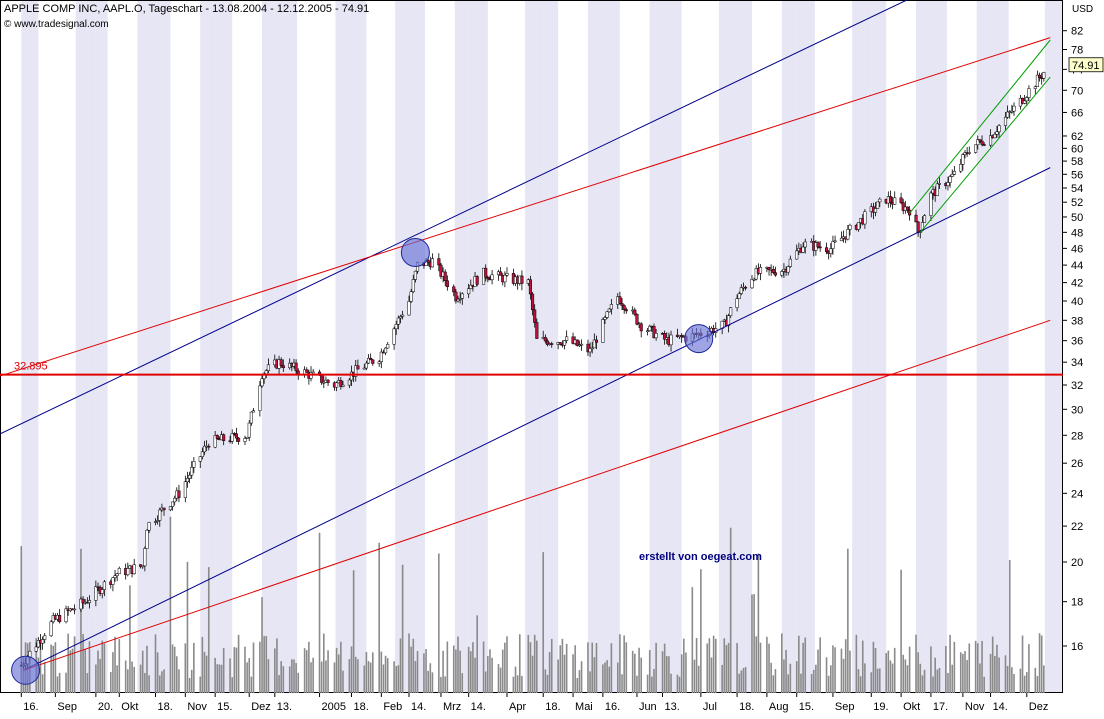 The image size is (1104, 719). What do you see at coordinates (1077, 137) in the screenshot?
I see `y-tick-label: 62` at bounding box center [1077, 137].